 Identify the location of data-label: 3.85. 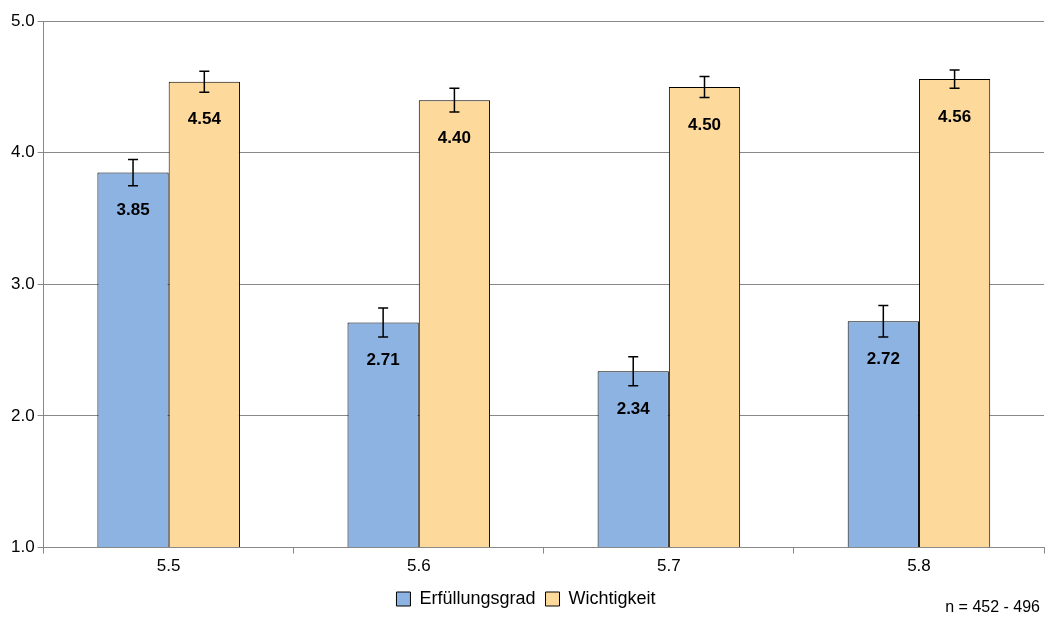
(133, 210).